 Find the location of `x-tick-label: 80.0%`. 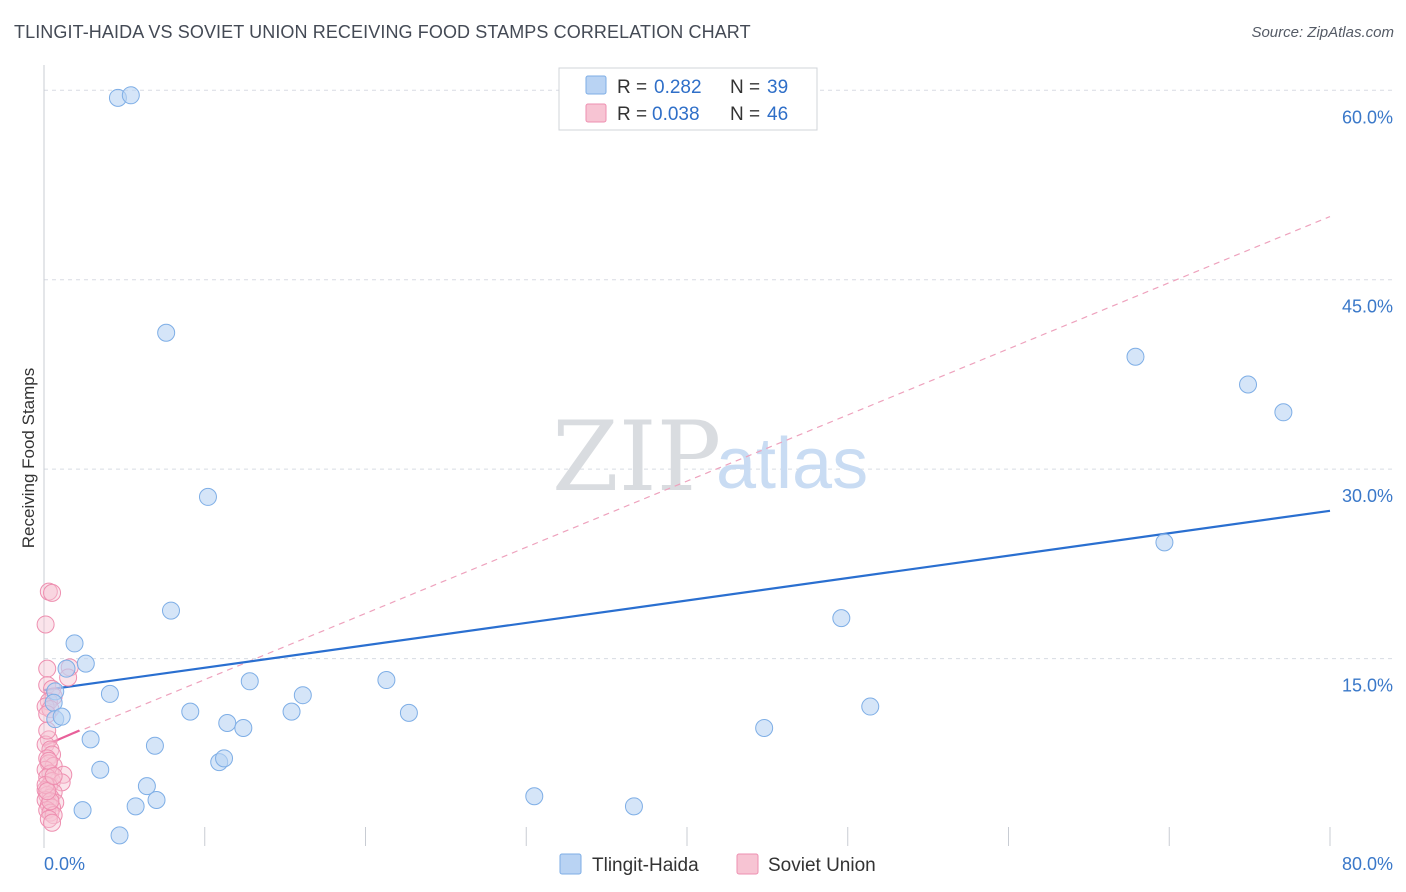

x-tick-label: 80.0% is located at coordinates (1367, 864).